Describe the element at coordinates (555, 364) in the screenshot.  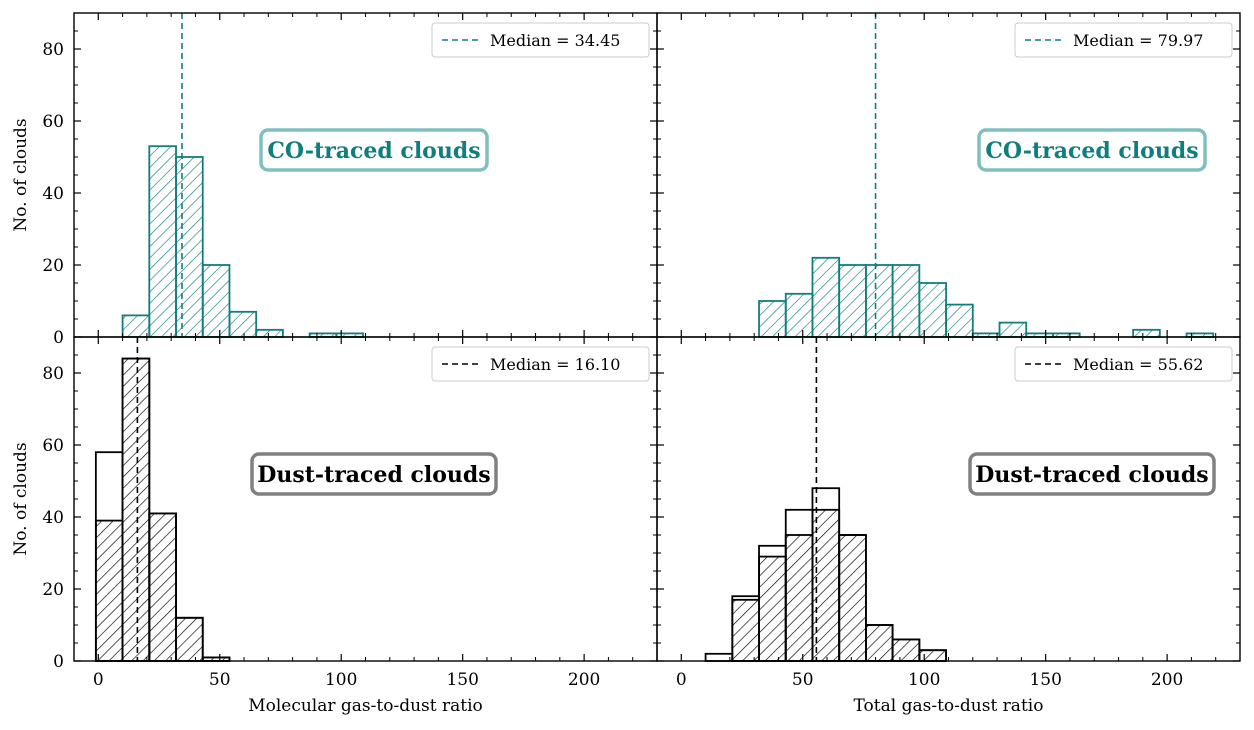
I see `legend-label: Median = 16.10` at that location.